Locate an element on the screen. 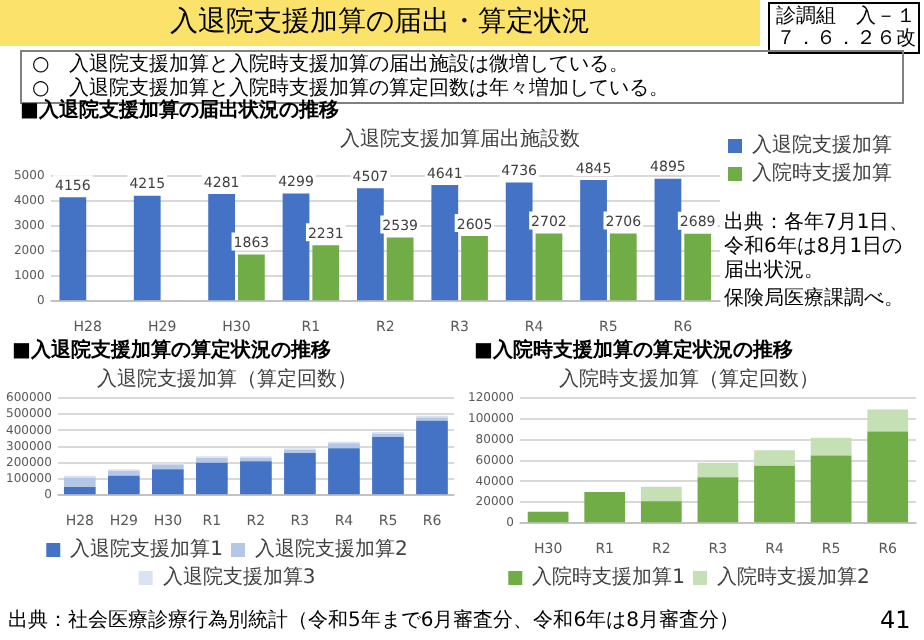 The image size is (924, 640). legend-label: 入退院支援加算 is located at coordinates (822, 145).